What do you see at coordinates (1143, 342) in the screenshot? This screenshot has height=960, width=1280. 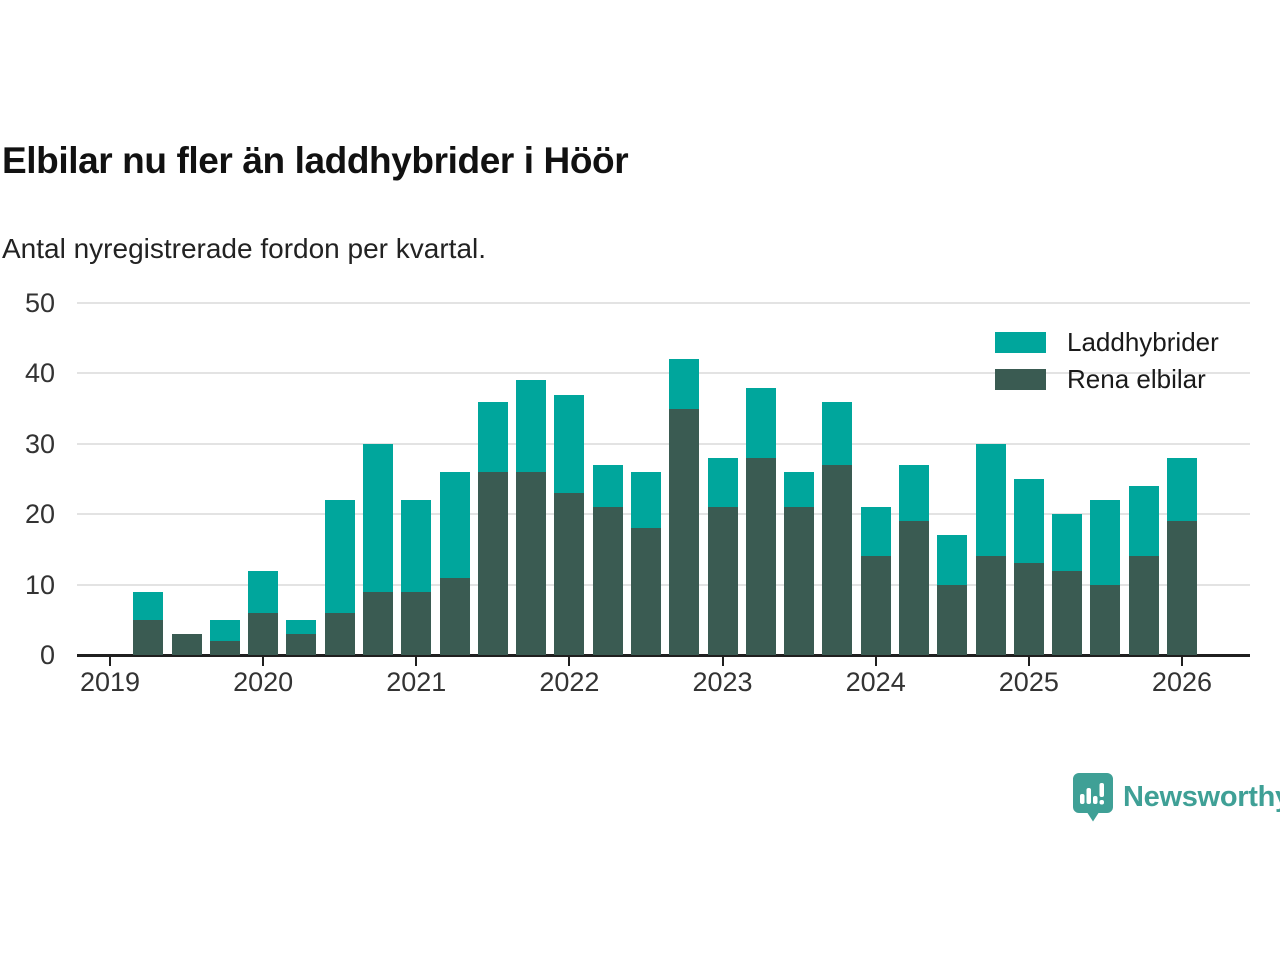 I see `legend-label: Laddhybrider` at bounding box center [1143, 342].